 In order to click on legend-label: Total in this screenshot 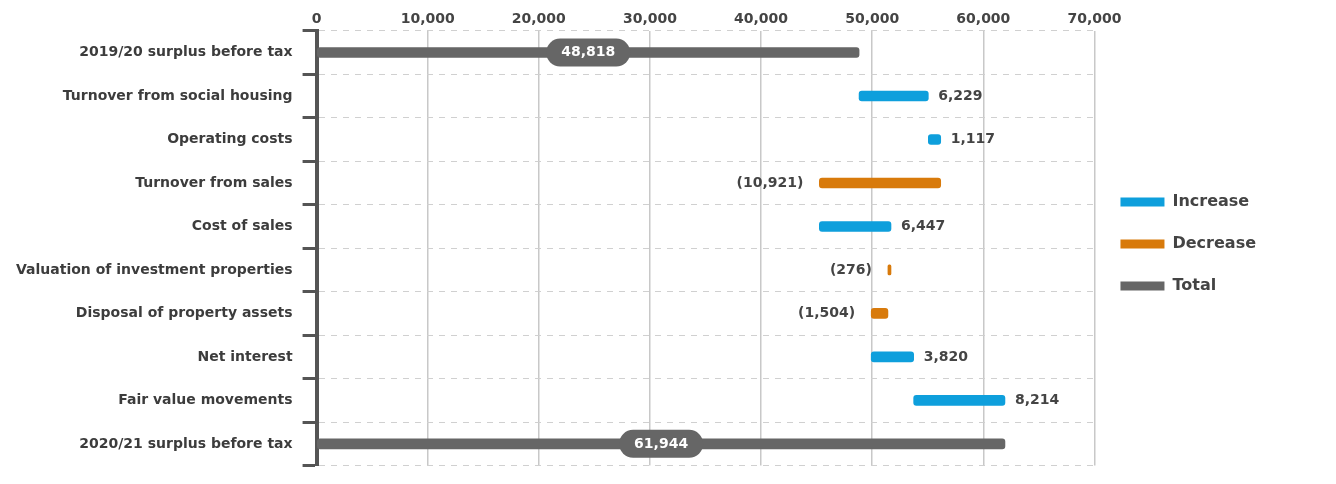, I will do `click(1194, 285)`.